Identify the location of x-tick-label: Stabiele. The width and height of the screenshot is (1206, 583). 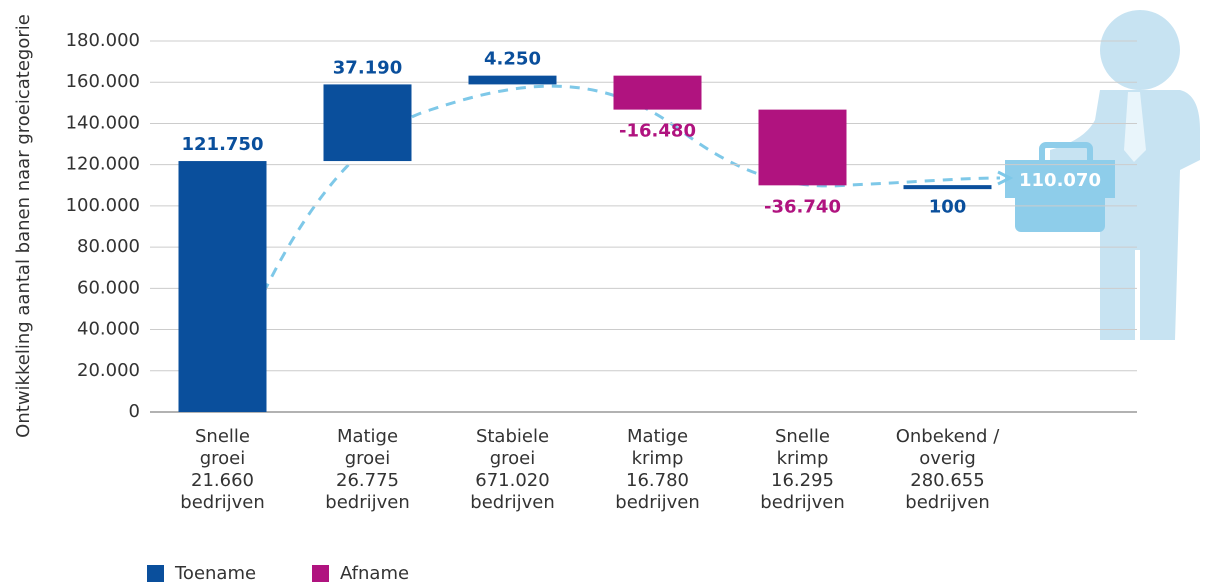
(512, 436).